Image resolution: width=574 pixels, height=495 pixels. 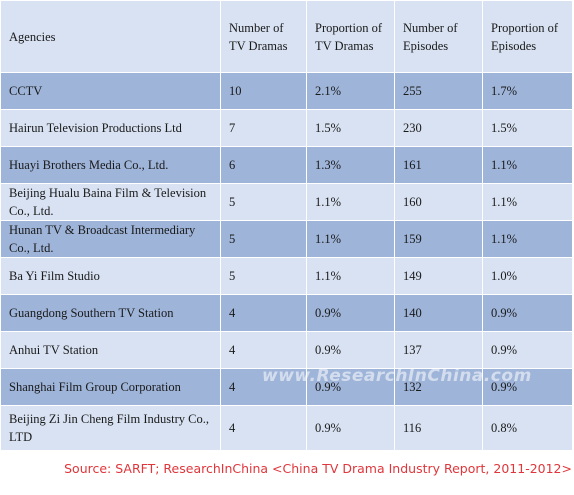 I want to click on episodes-count-cell: 116, so click(x=438, y=428).